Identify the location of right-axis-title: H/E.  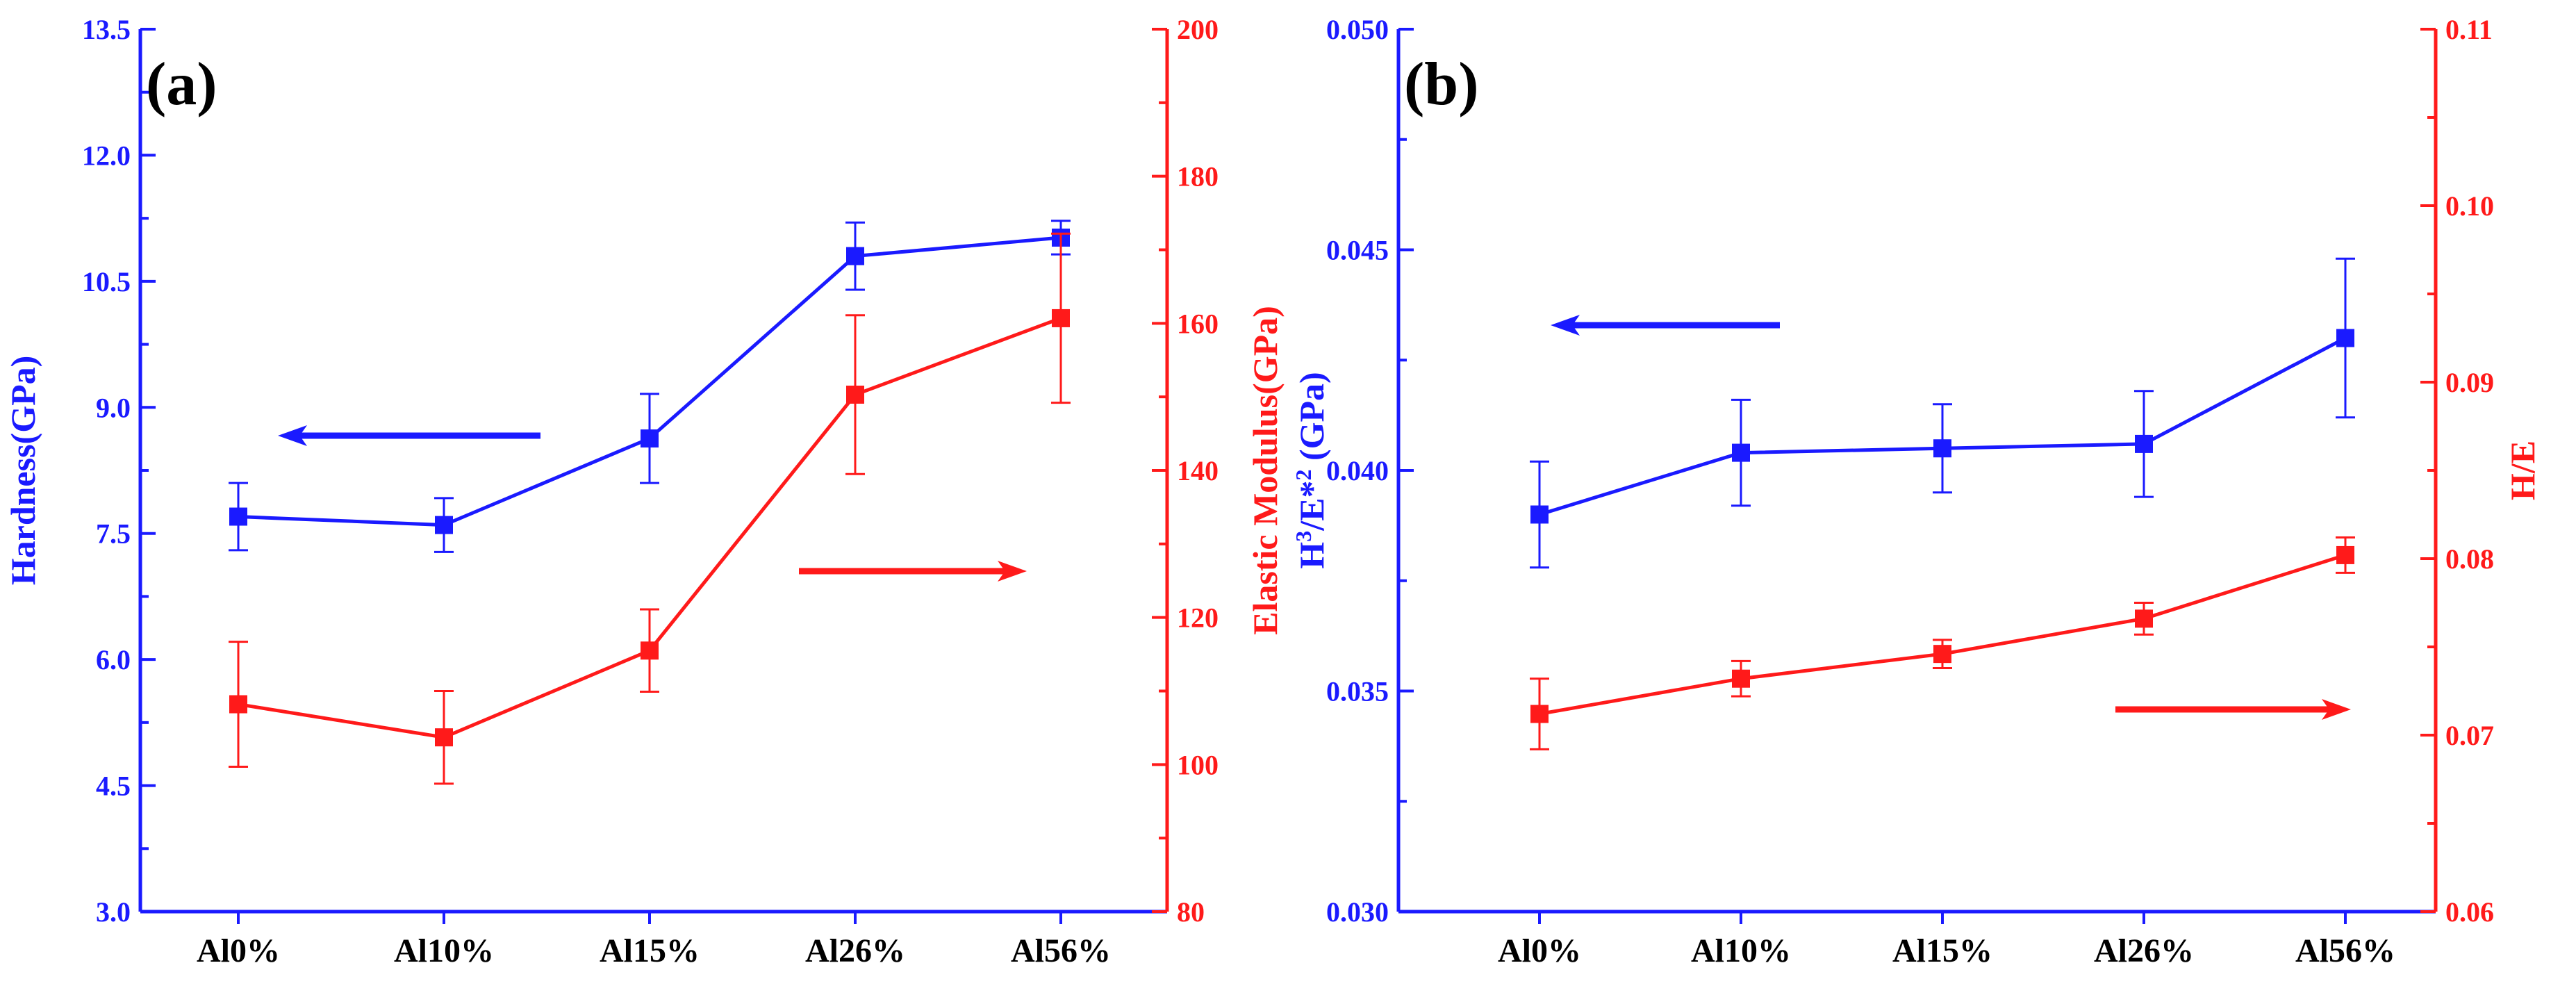
(2523, 470).